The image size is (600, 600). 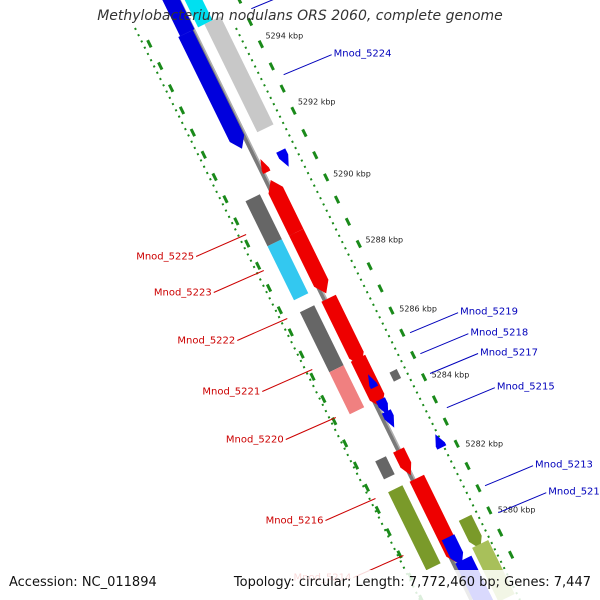 What do you see at coordinates (484, 443) in the screenshot?
I see `kbp-label: 5282 kbp` at bounding box center [484, 443].